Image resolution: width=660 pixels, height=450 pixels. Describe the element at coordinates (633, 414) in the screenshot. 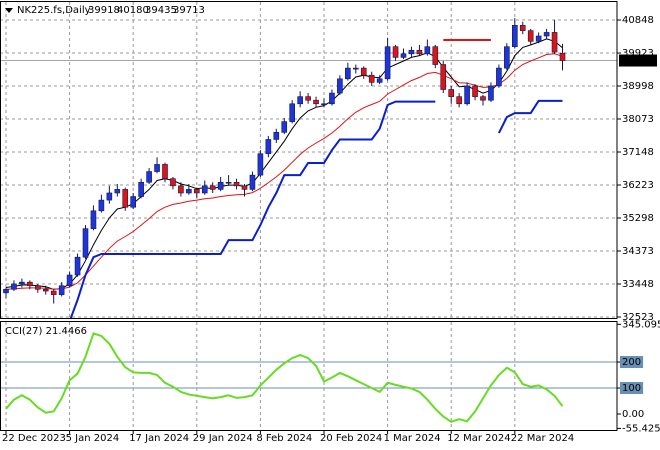

I see `cci-tick-label: 0.00` at that location.